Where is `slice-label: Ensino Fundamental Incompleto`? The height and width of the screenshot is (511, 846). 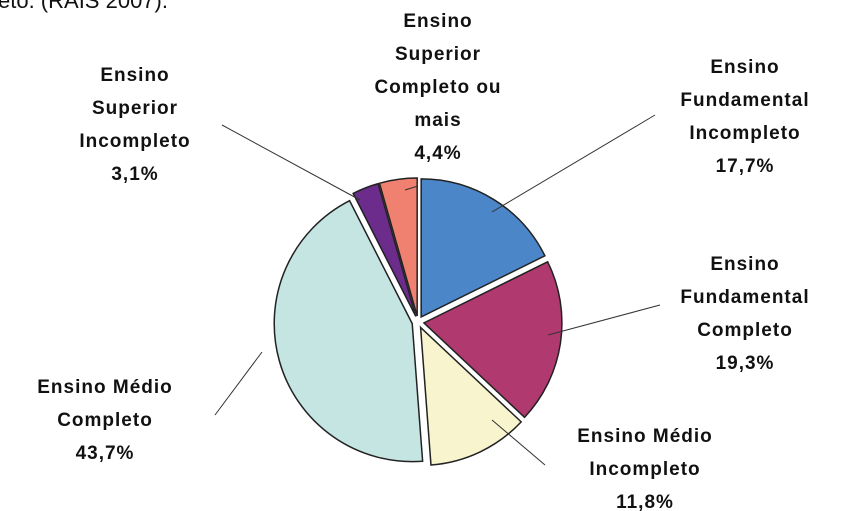 slice-label: Ensino Fundamental Incompleto is located at coordinates (744, 100).